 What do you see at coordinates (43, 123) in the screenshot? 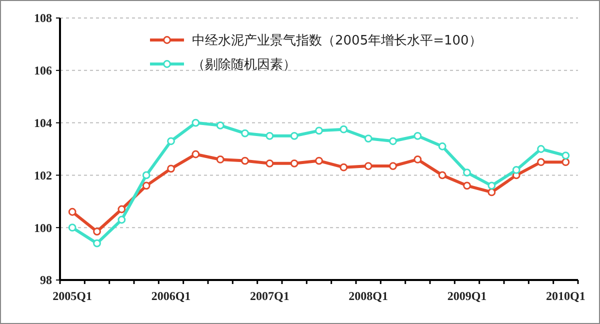
I see `y-tick-label: 104` at bounding box center [43, 123].